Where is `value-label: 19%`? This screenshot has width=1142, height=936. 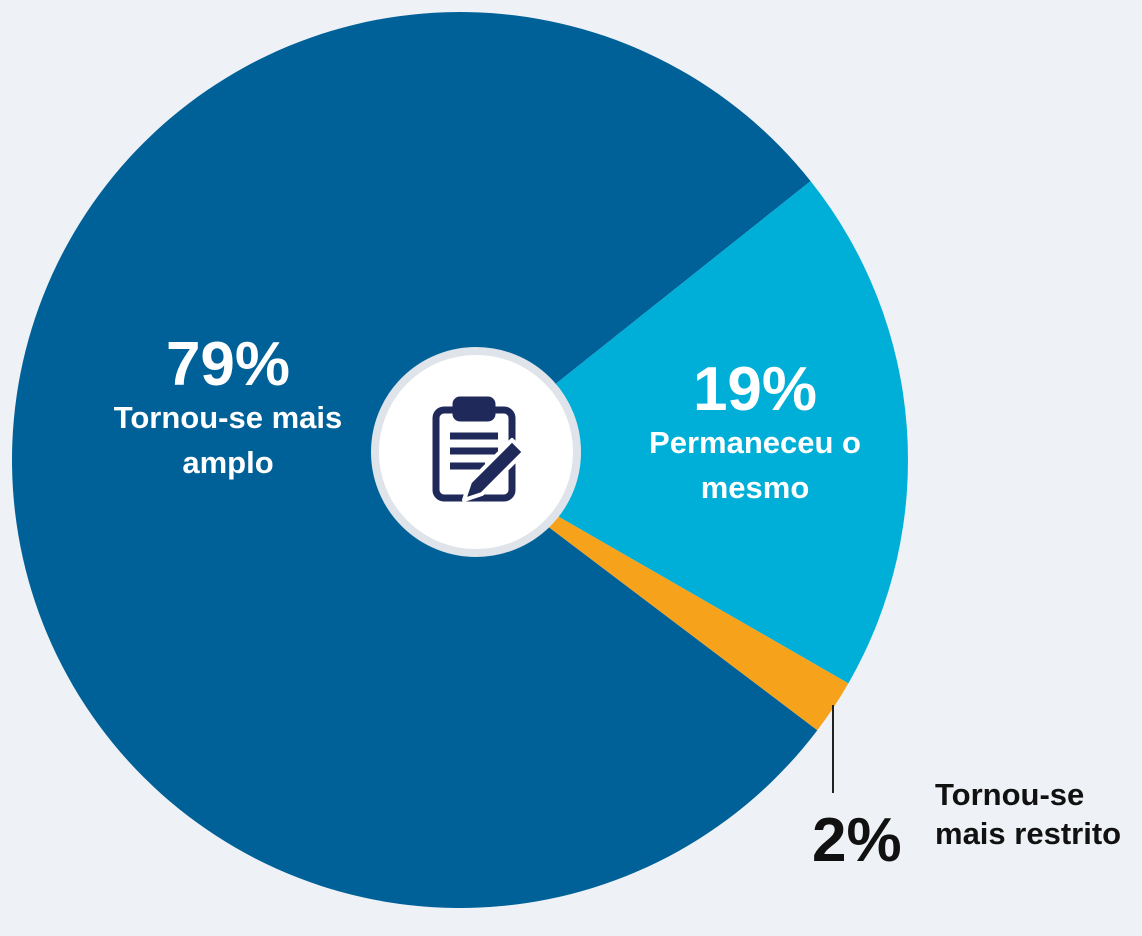
value-label: 19% is located at coordinates (755, 389).